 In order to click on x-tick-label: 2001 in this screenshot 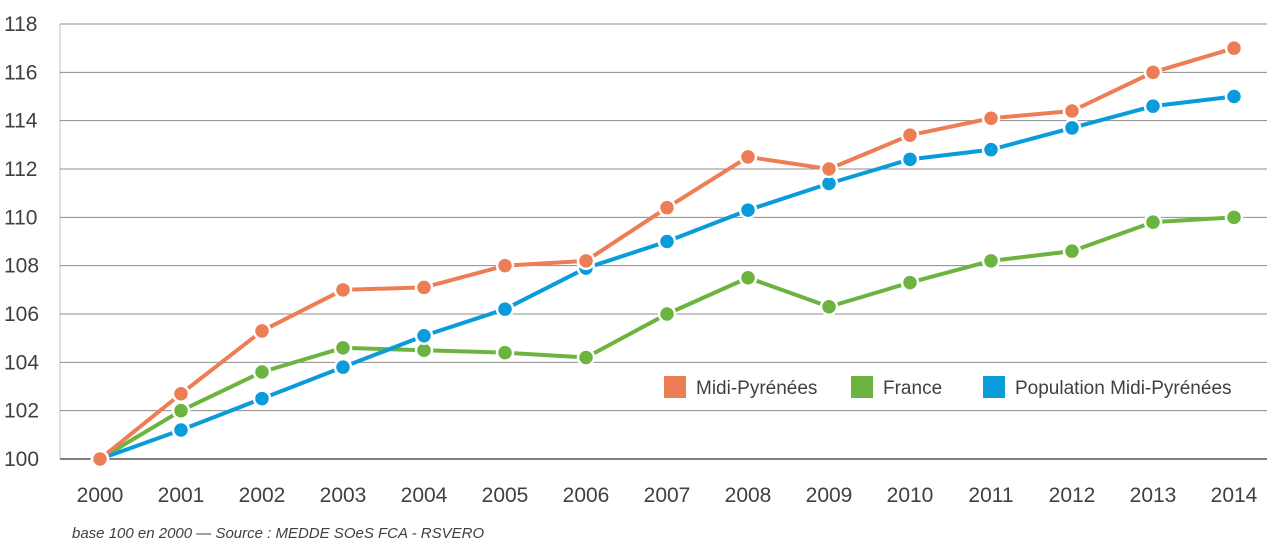, I will do `click(181, 495)`.